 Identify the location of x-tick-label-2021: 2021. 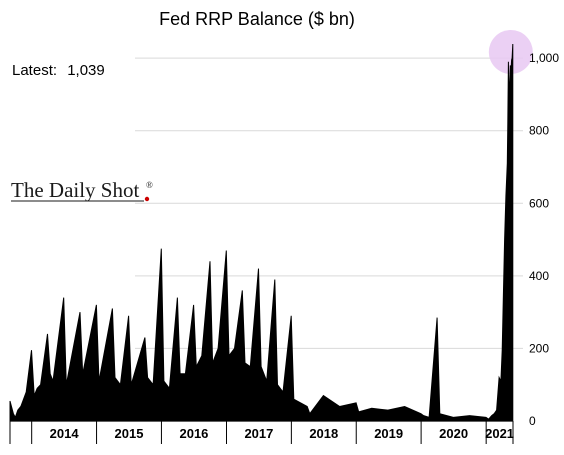
(499, 433).